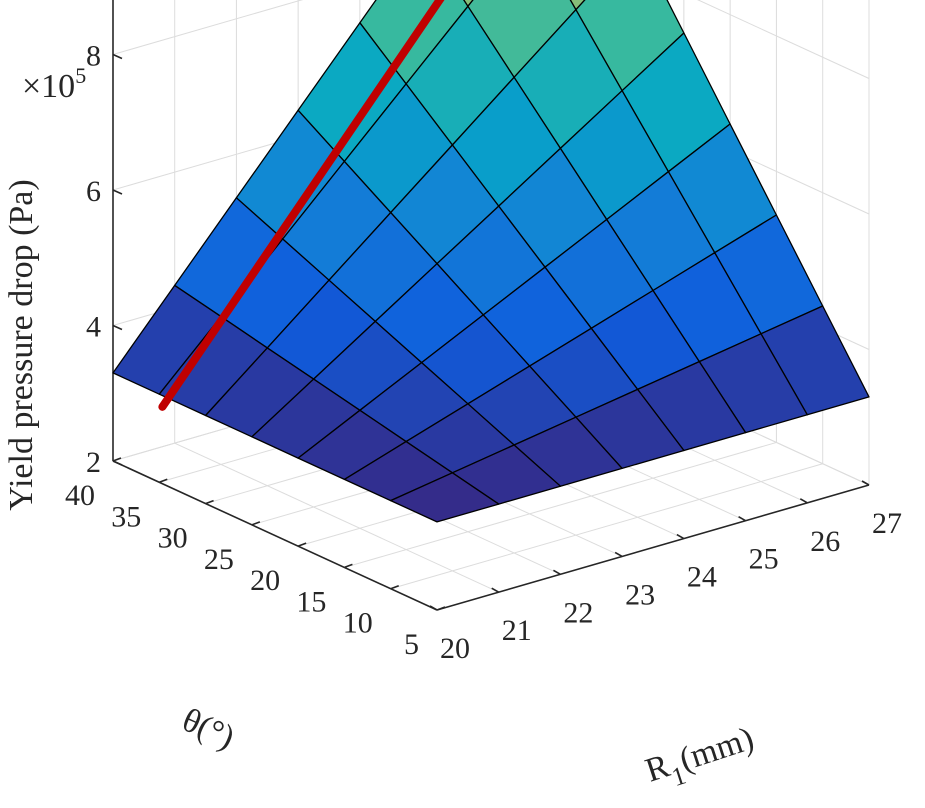 The height and width of the screenshot is (808, 925). I want to click on x-tick-label: 24, so click(702, 577).